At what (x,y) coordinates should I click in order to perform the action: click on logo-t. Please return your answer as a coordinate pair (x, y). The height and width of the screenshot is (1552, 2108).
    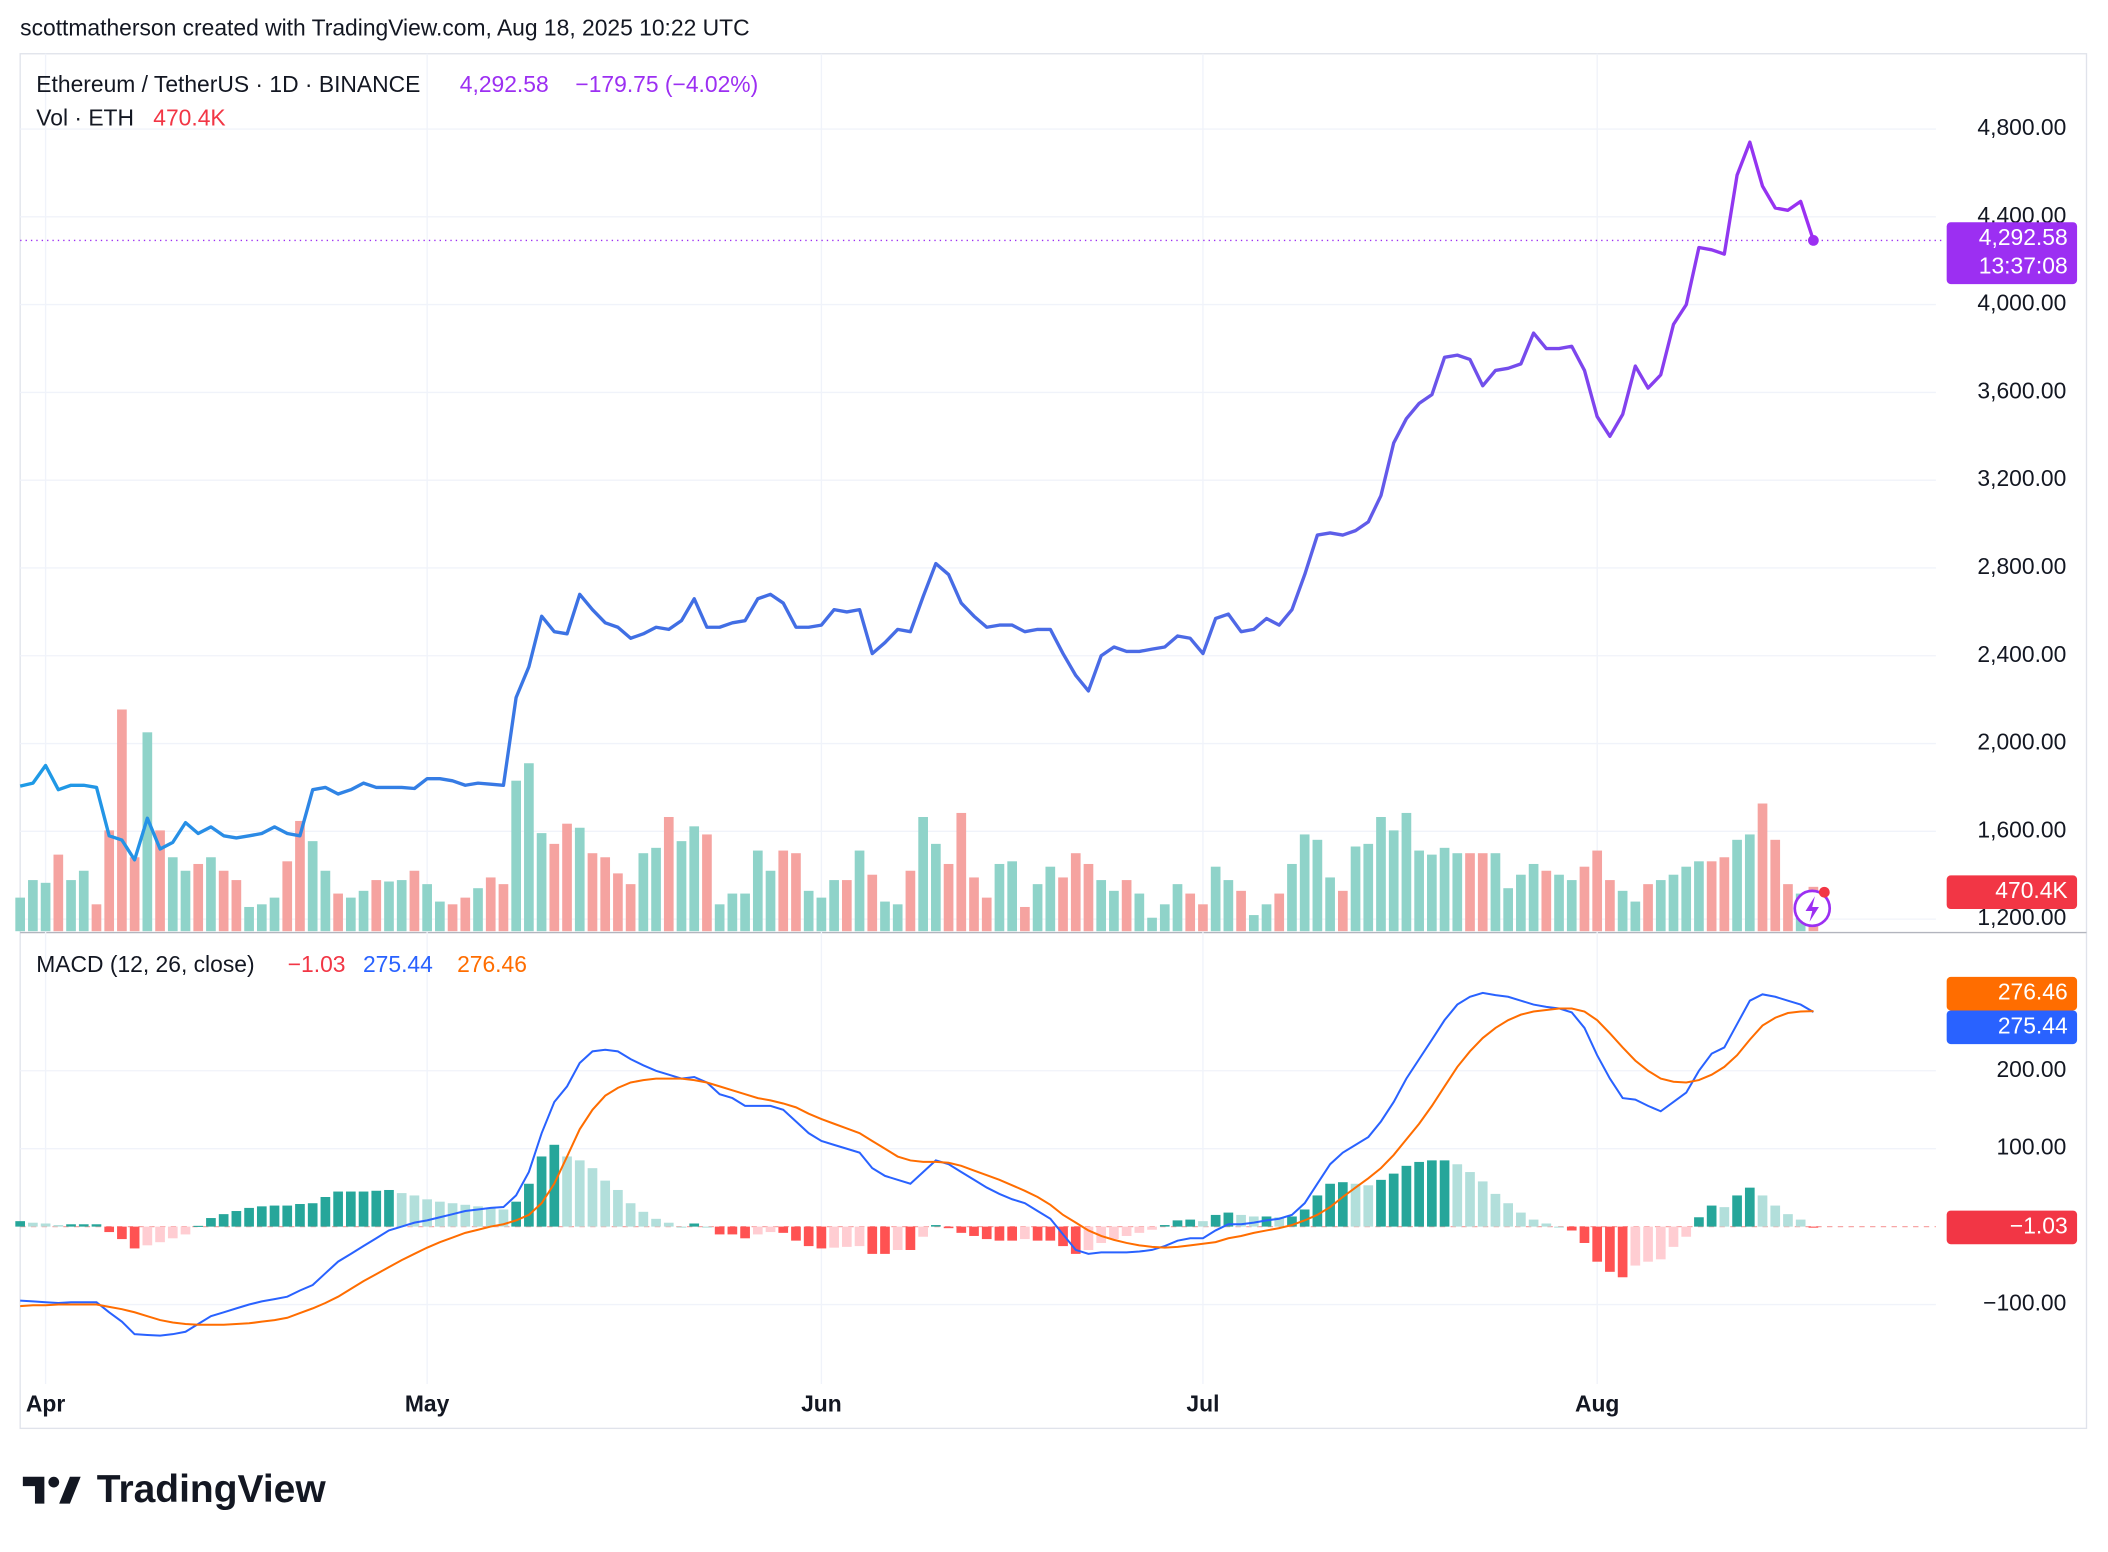
    Looking at the image, I should click on (33, 1490).